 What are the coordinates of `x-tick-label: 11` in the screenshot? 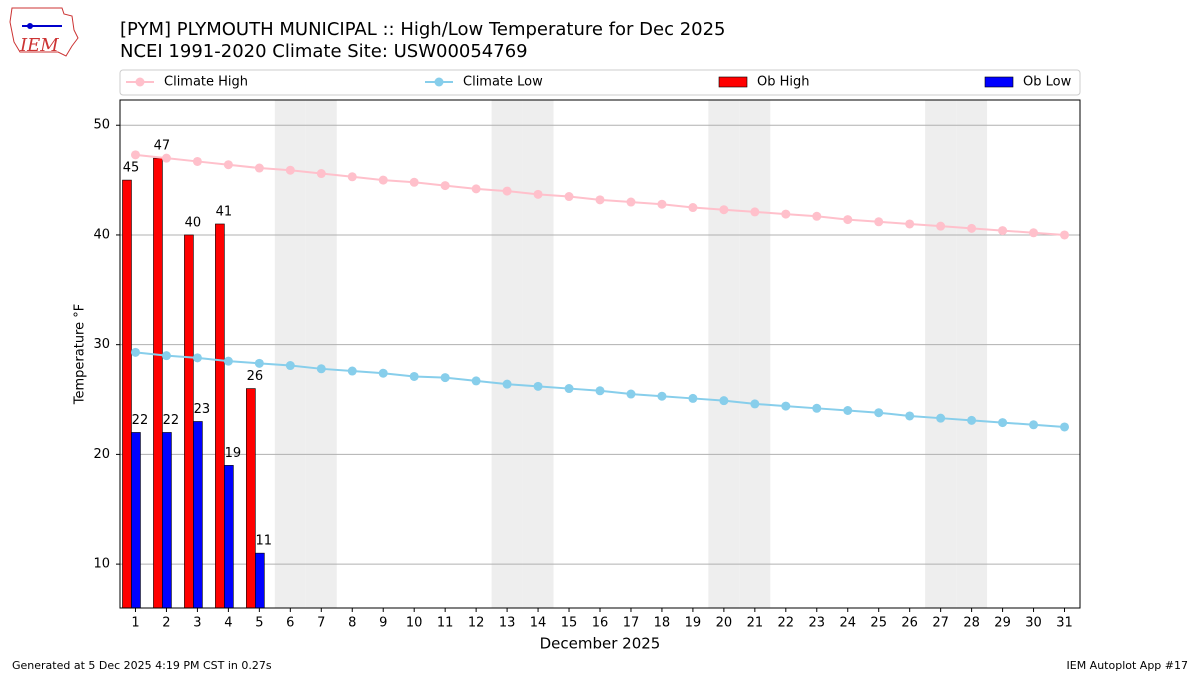 It's located at (445, 623).